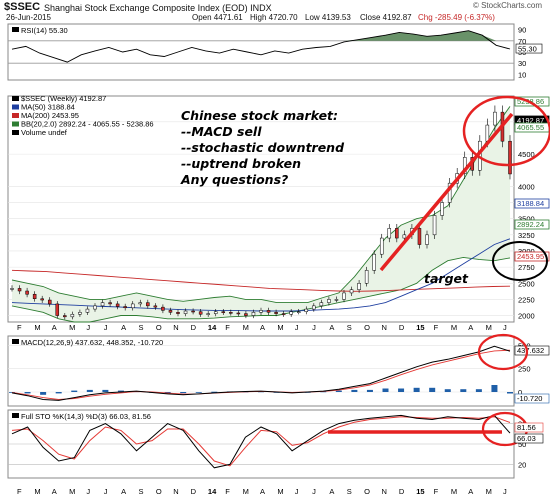  What do you see at coordinates (263, 147) in the screenshot?
I see `annotation-line-3: --stochastic downtrend` at bounding box center [263, 147].